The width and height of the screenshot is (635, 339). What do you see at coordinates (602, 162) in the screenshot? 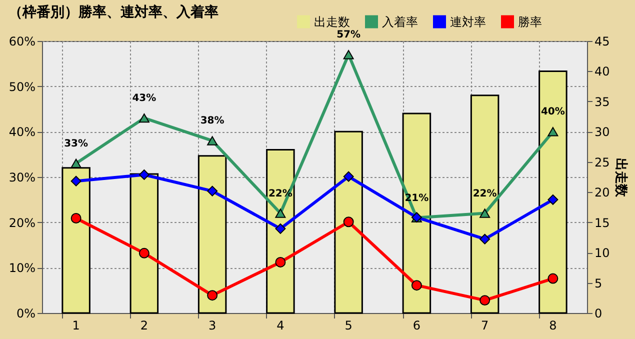
I see `y2-tick-label: 25` at bounding box center [602, 162].